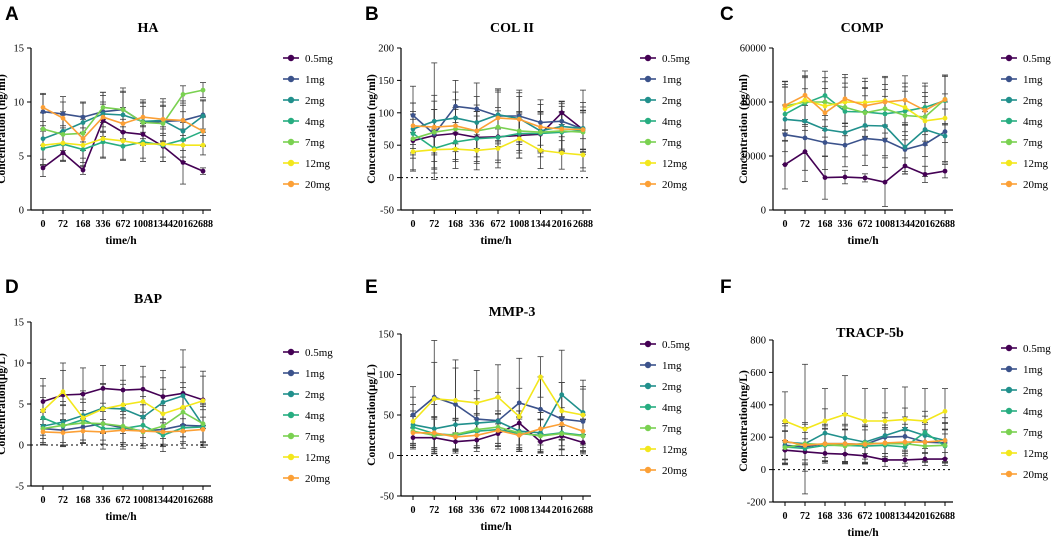 This screenshot has width=1052, height=537. Describe the element at coordinates (307, 164) in the screenshot. I see `panel-a-legend-item-12mg: 12mg` at that location.